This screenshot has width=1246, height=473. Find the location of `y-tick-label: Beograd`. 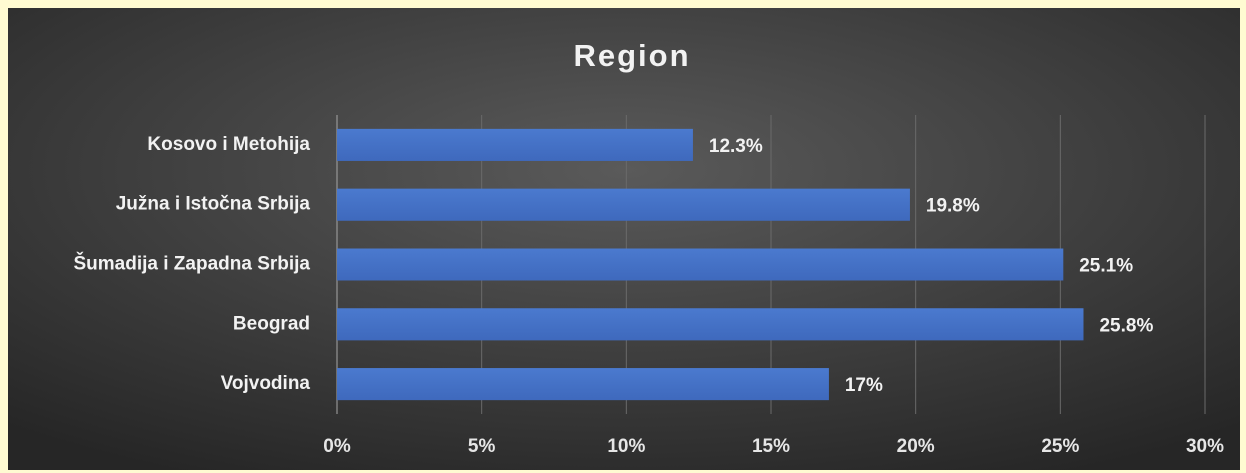

y-tick-label: Beograd is located at coordinates (271, 323).